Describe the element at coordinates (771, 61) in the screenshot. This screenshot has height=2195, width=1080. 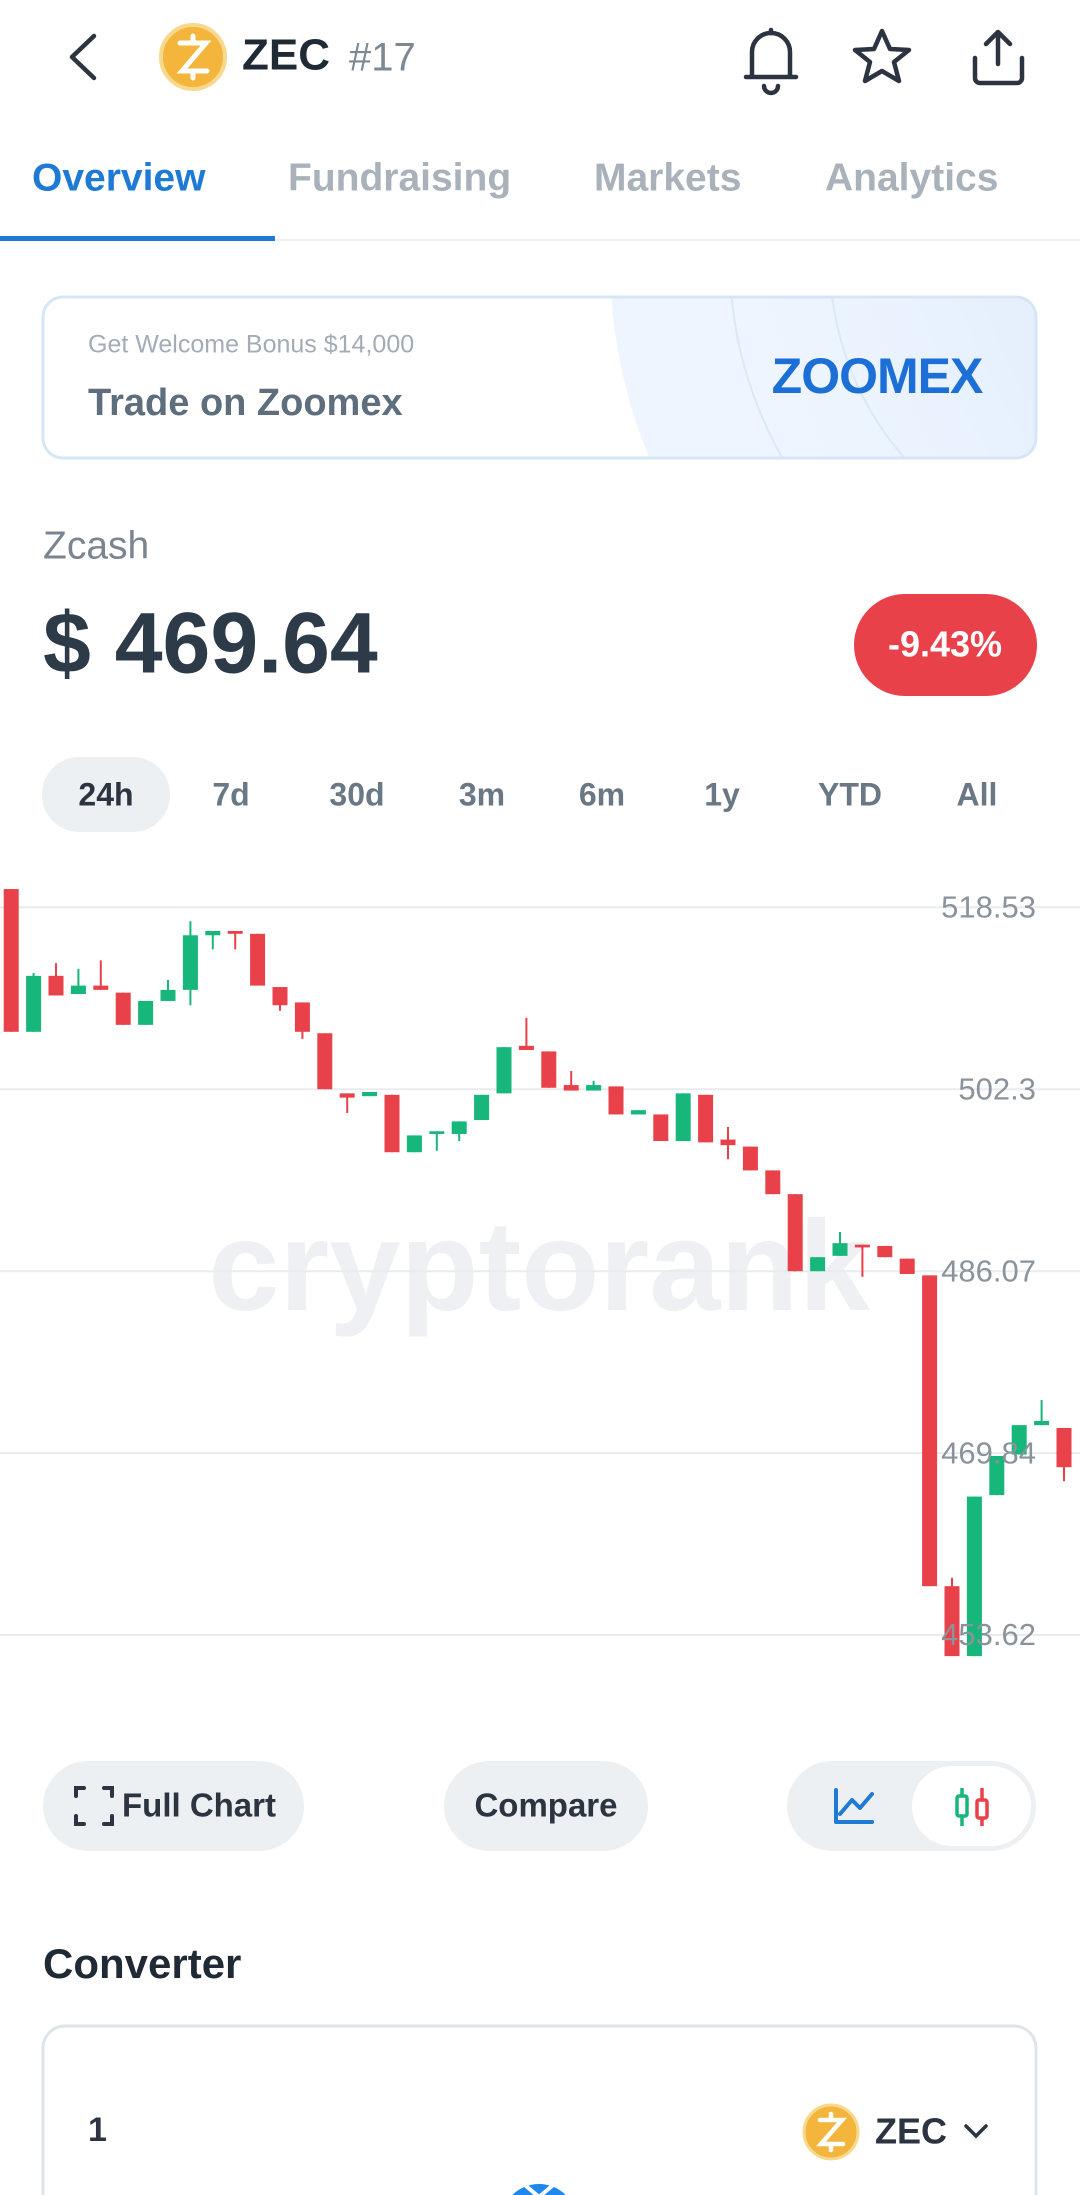
I see `alert-button` at that location.